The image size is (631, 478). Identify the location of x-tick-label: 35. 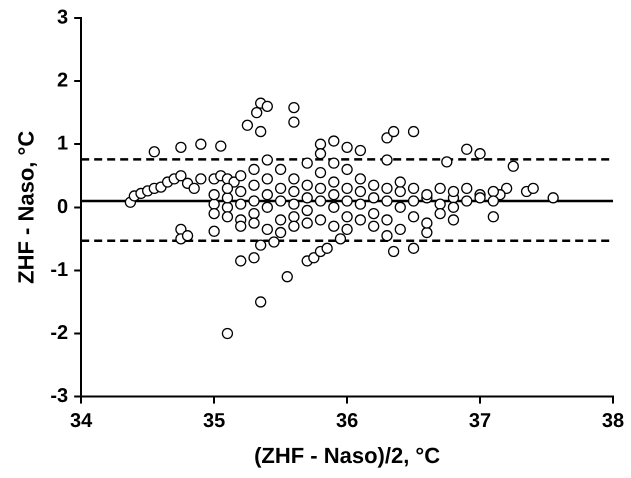
(214, 421).